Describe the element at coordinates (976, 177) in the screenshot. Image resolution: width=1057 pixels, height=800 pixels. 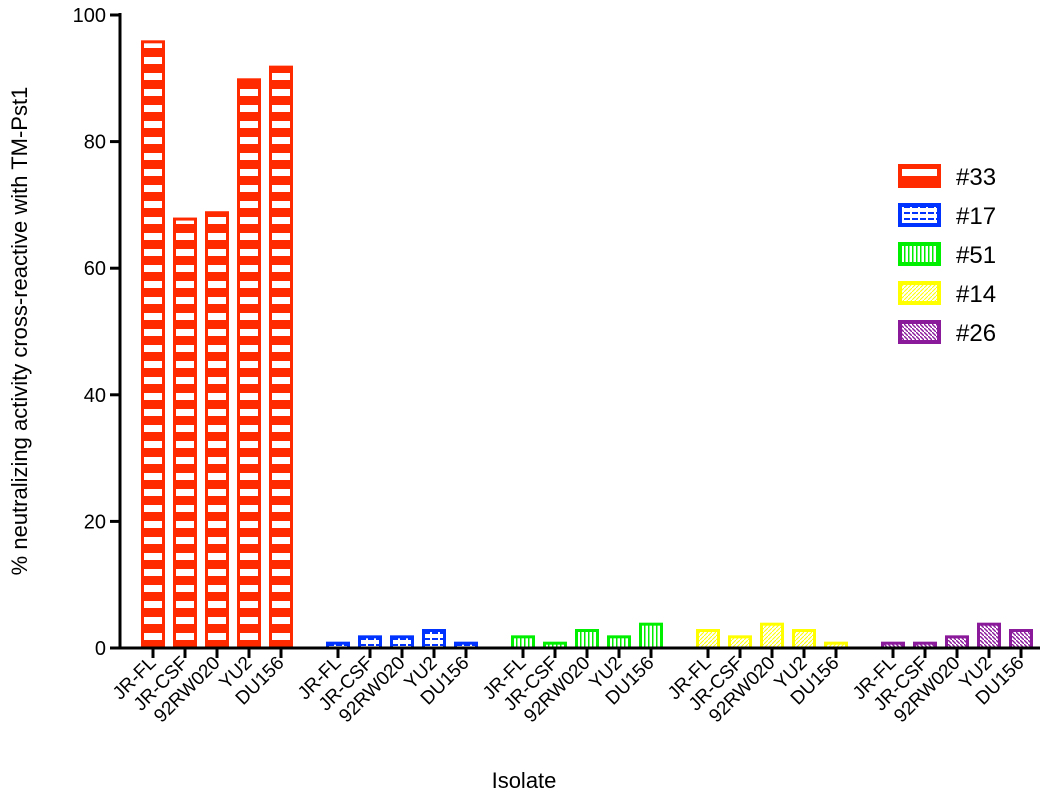
I see `legend-label: #33` at that location.